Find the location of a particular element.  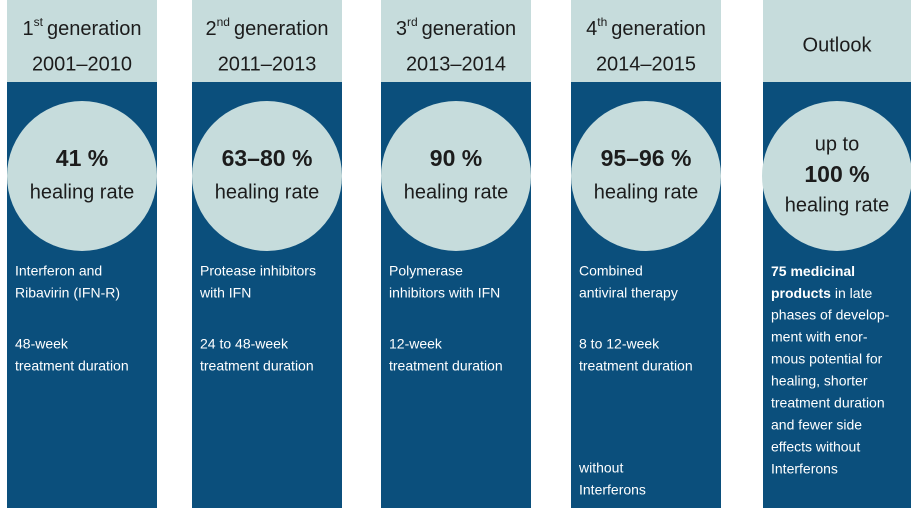

bold-text: products is located at coordinates (801, 293).